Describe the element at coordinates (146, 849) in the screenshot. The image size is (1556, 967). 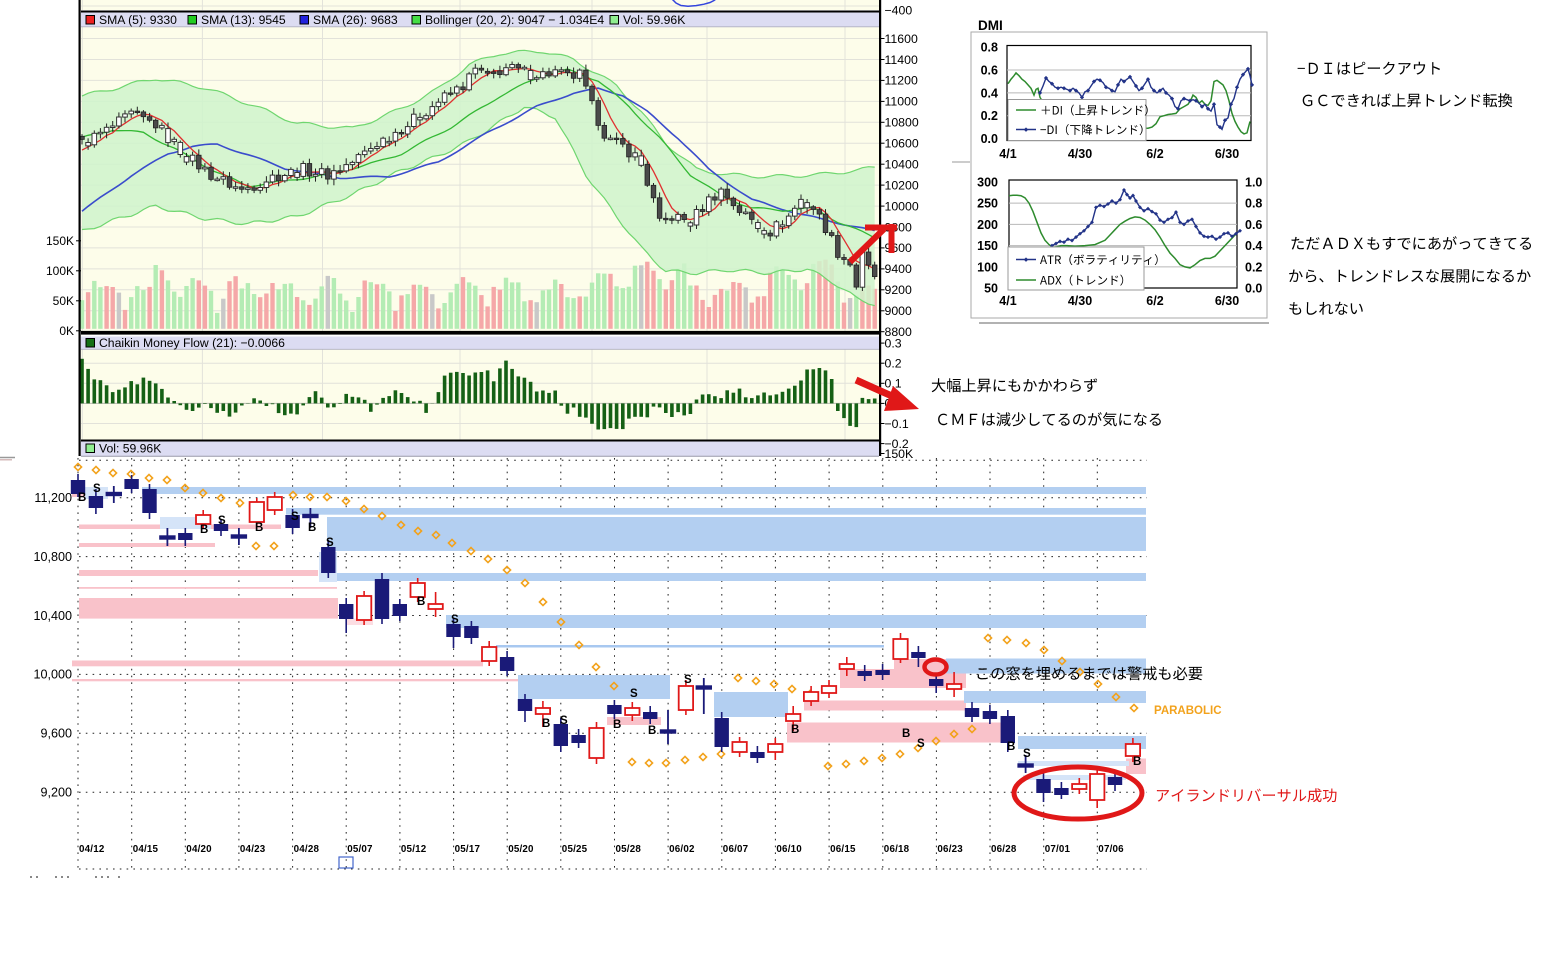
I see `svg-text: 04/15` at that location.